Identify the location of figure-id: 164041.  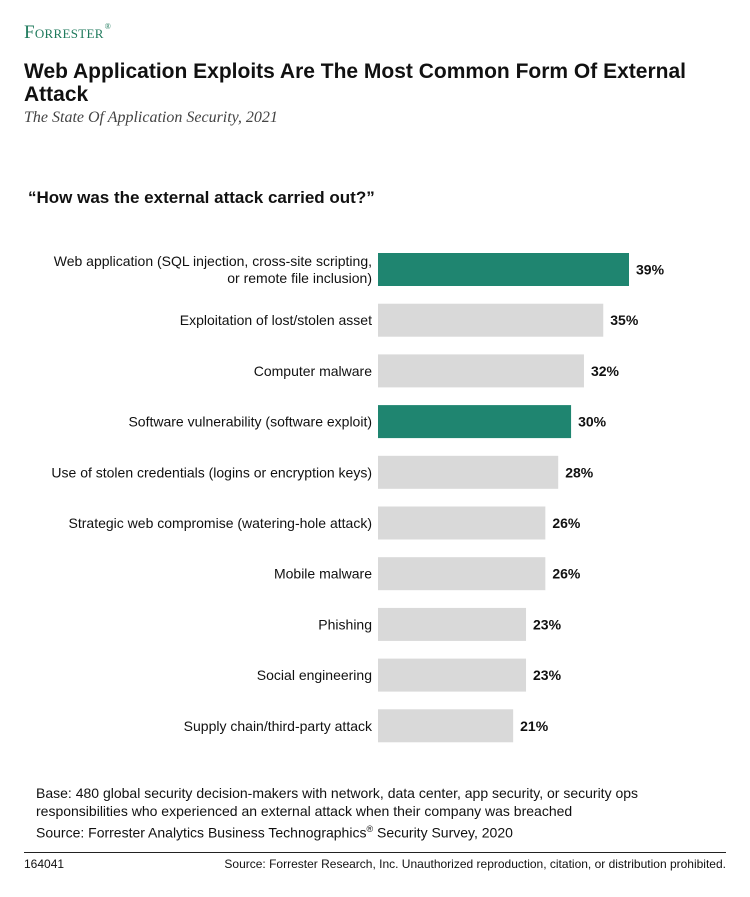
(44, 864).